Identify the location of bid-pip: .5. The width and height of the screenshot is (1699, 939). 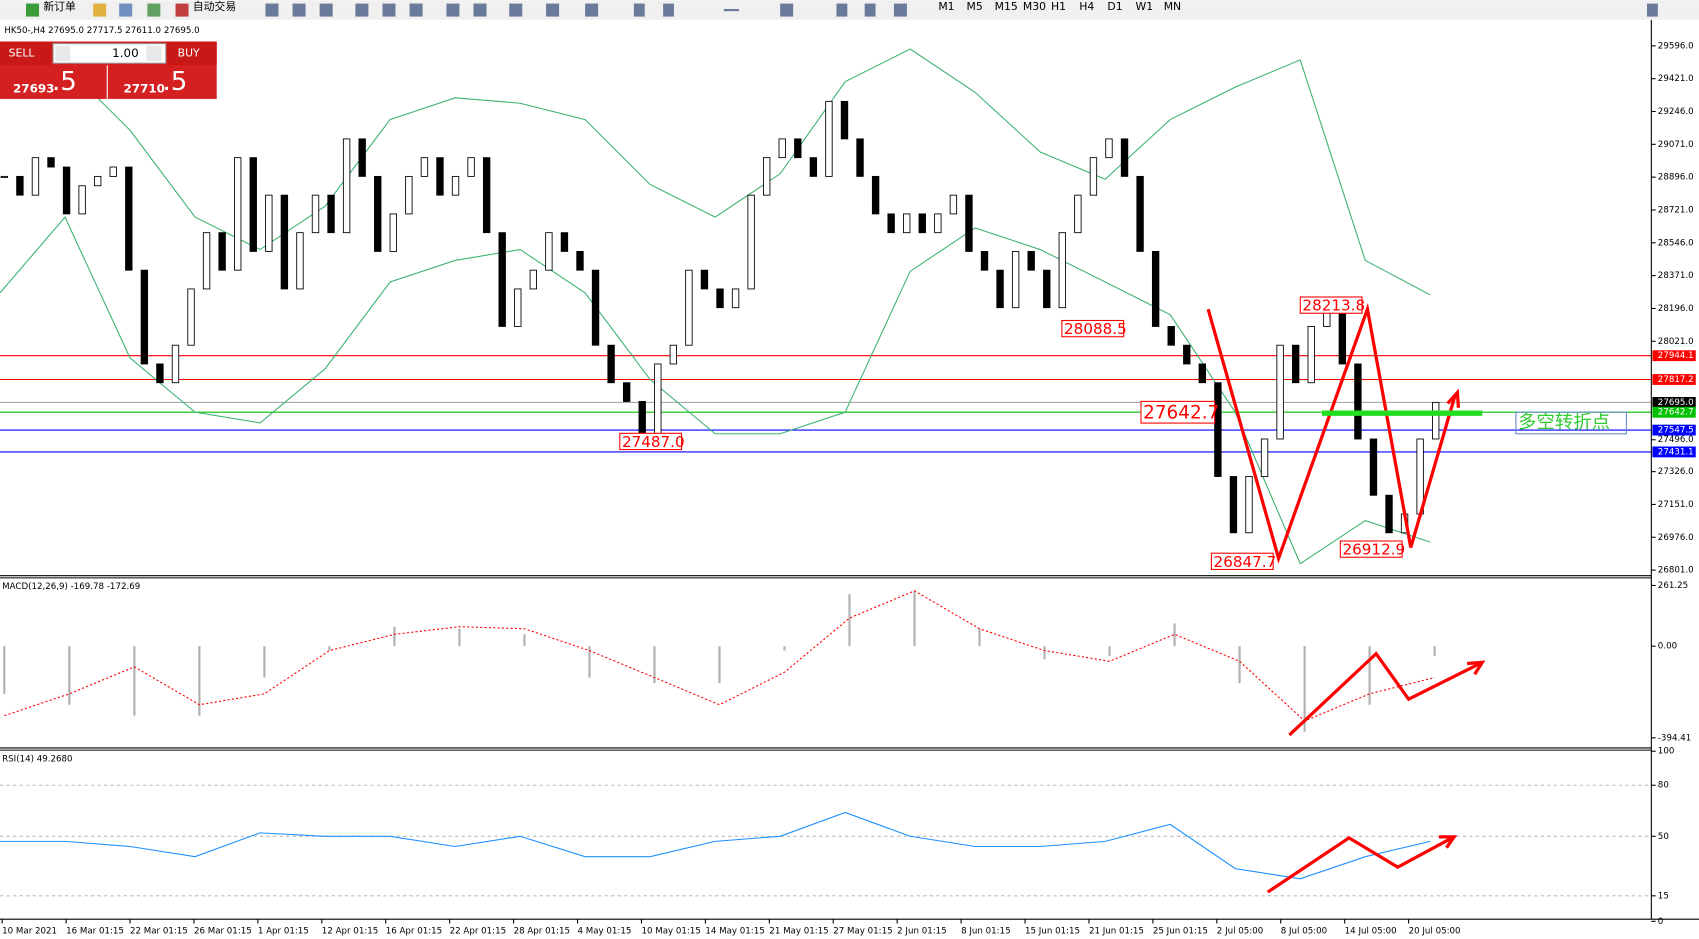
(64, 82).